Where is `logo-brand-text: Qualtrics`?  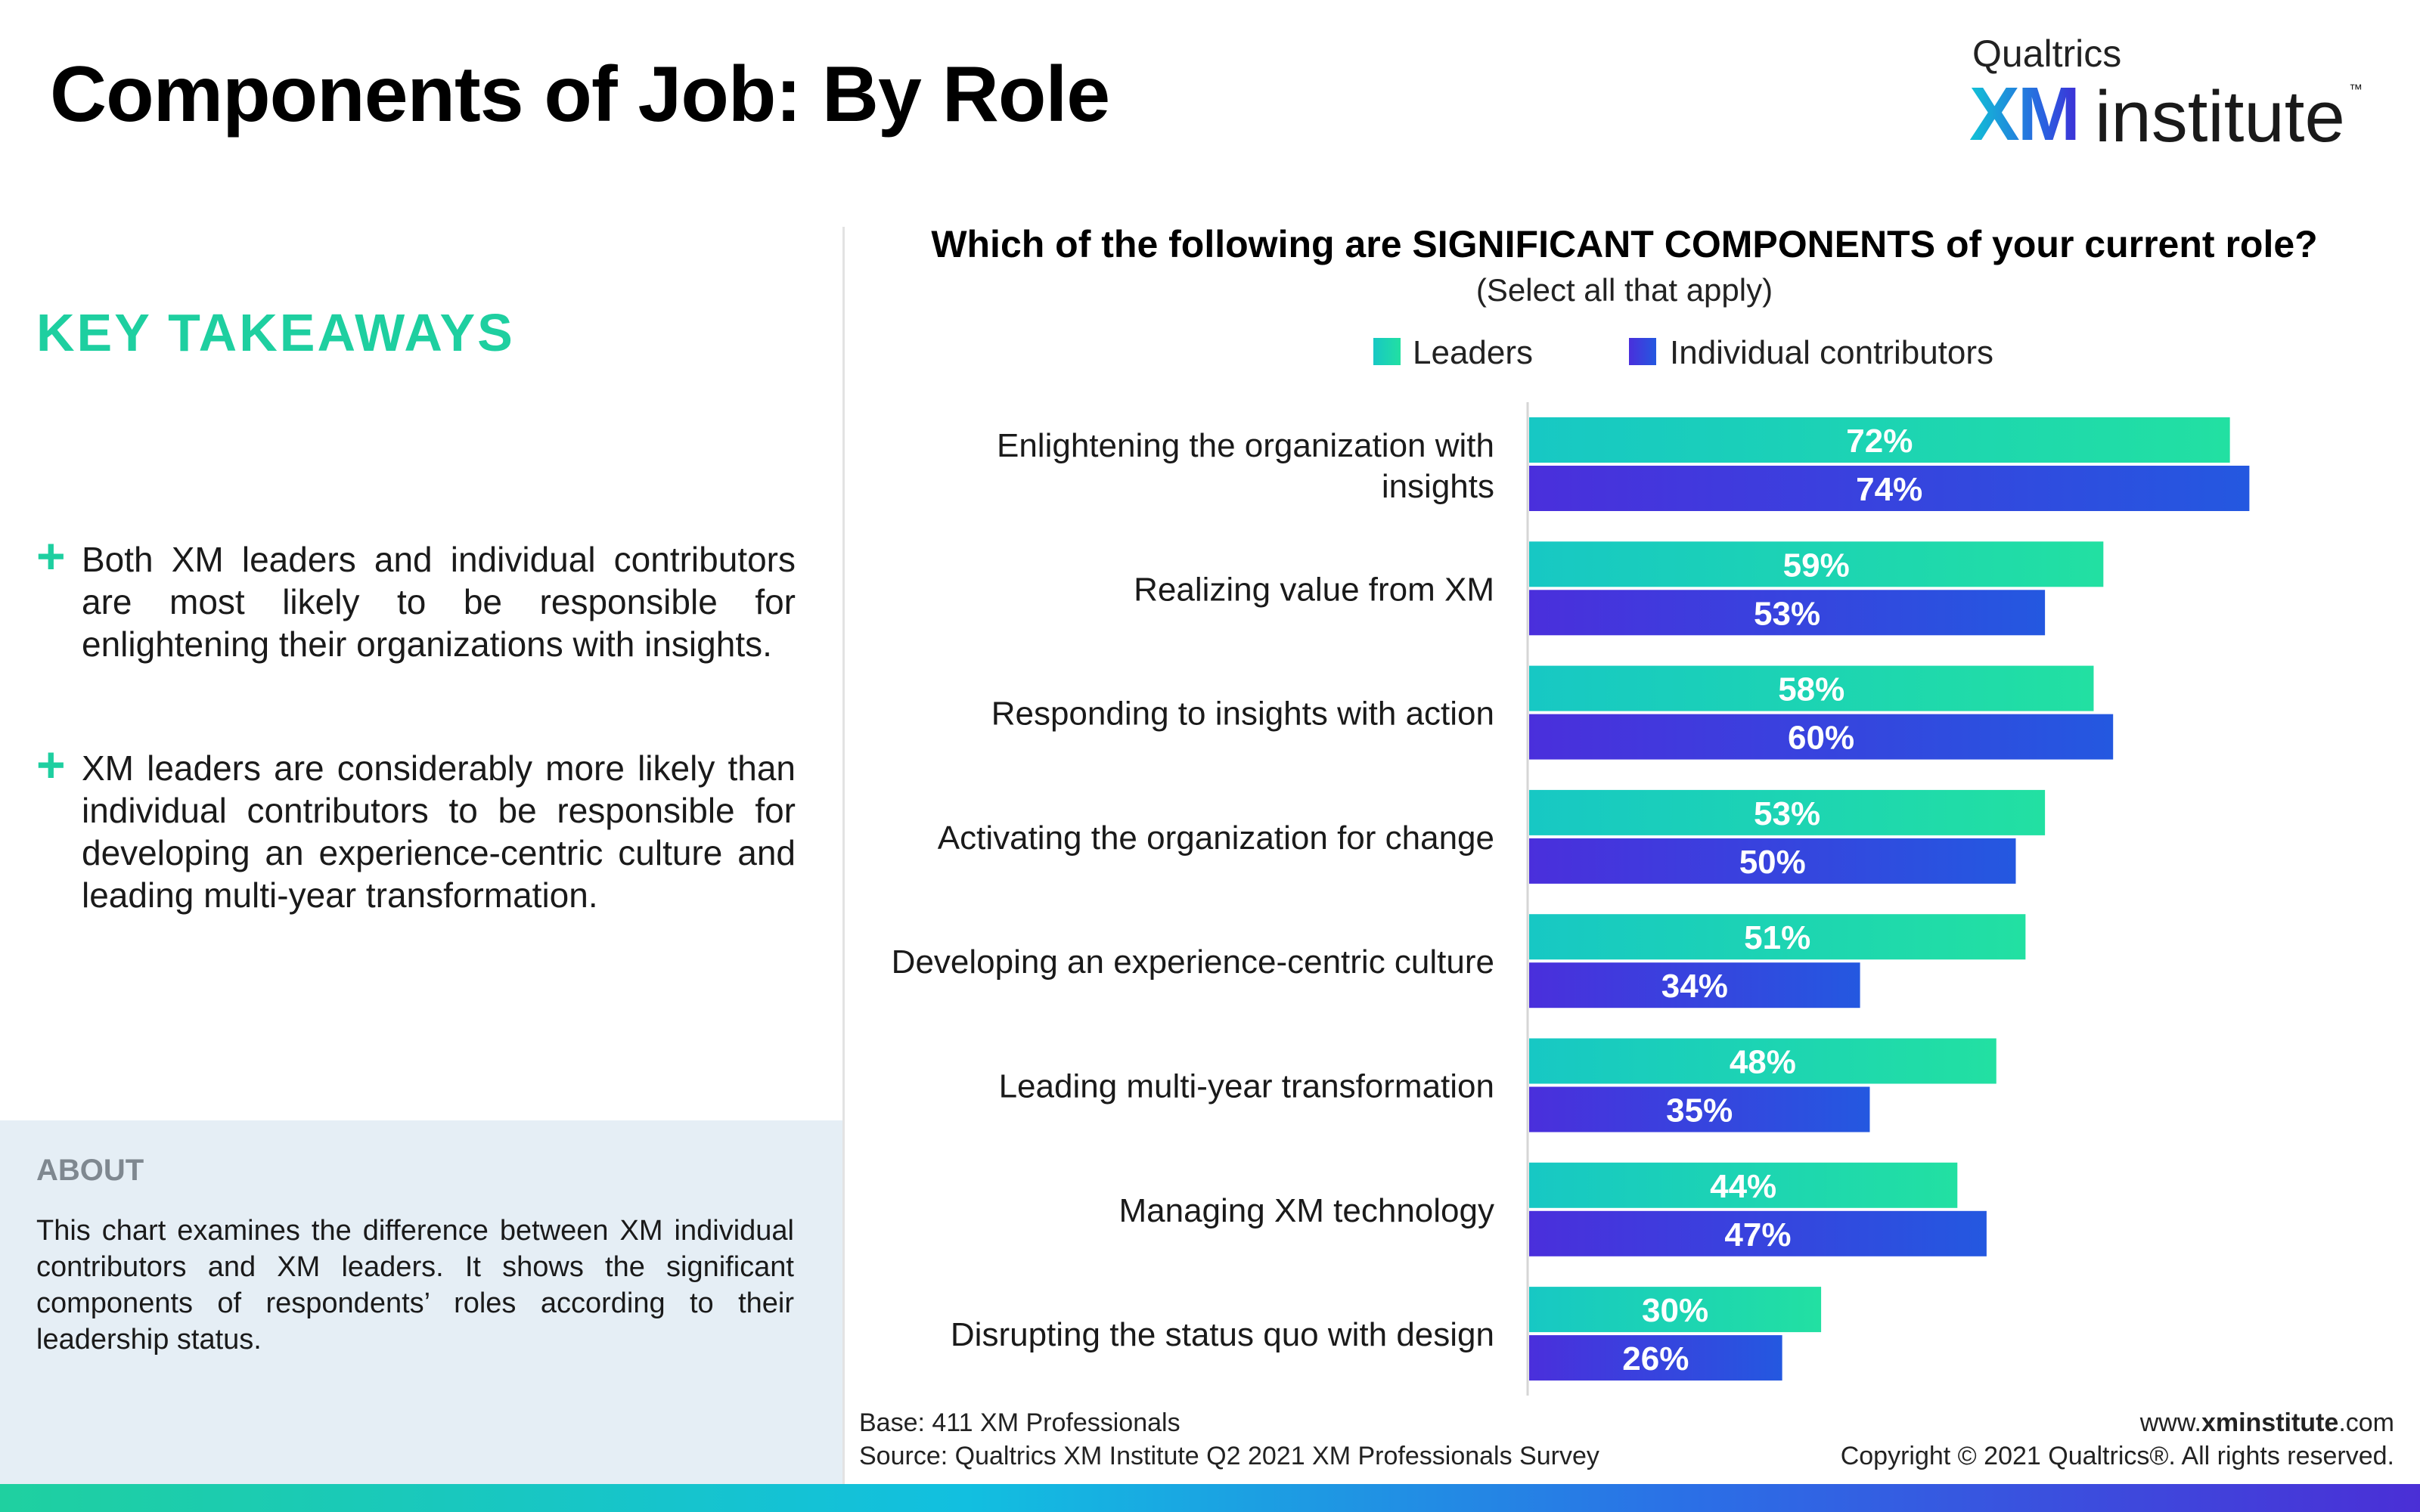 logo-brand-text: Qualtrics is located at coordinates (2047, 54).